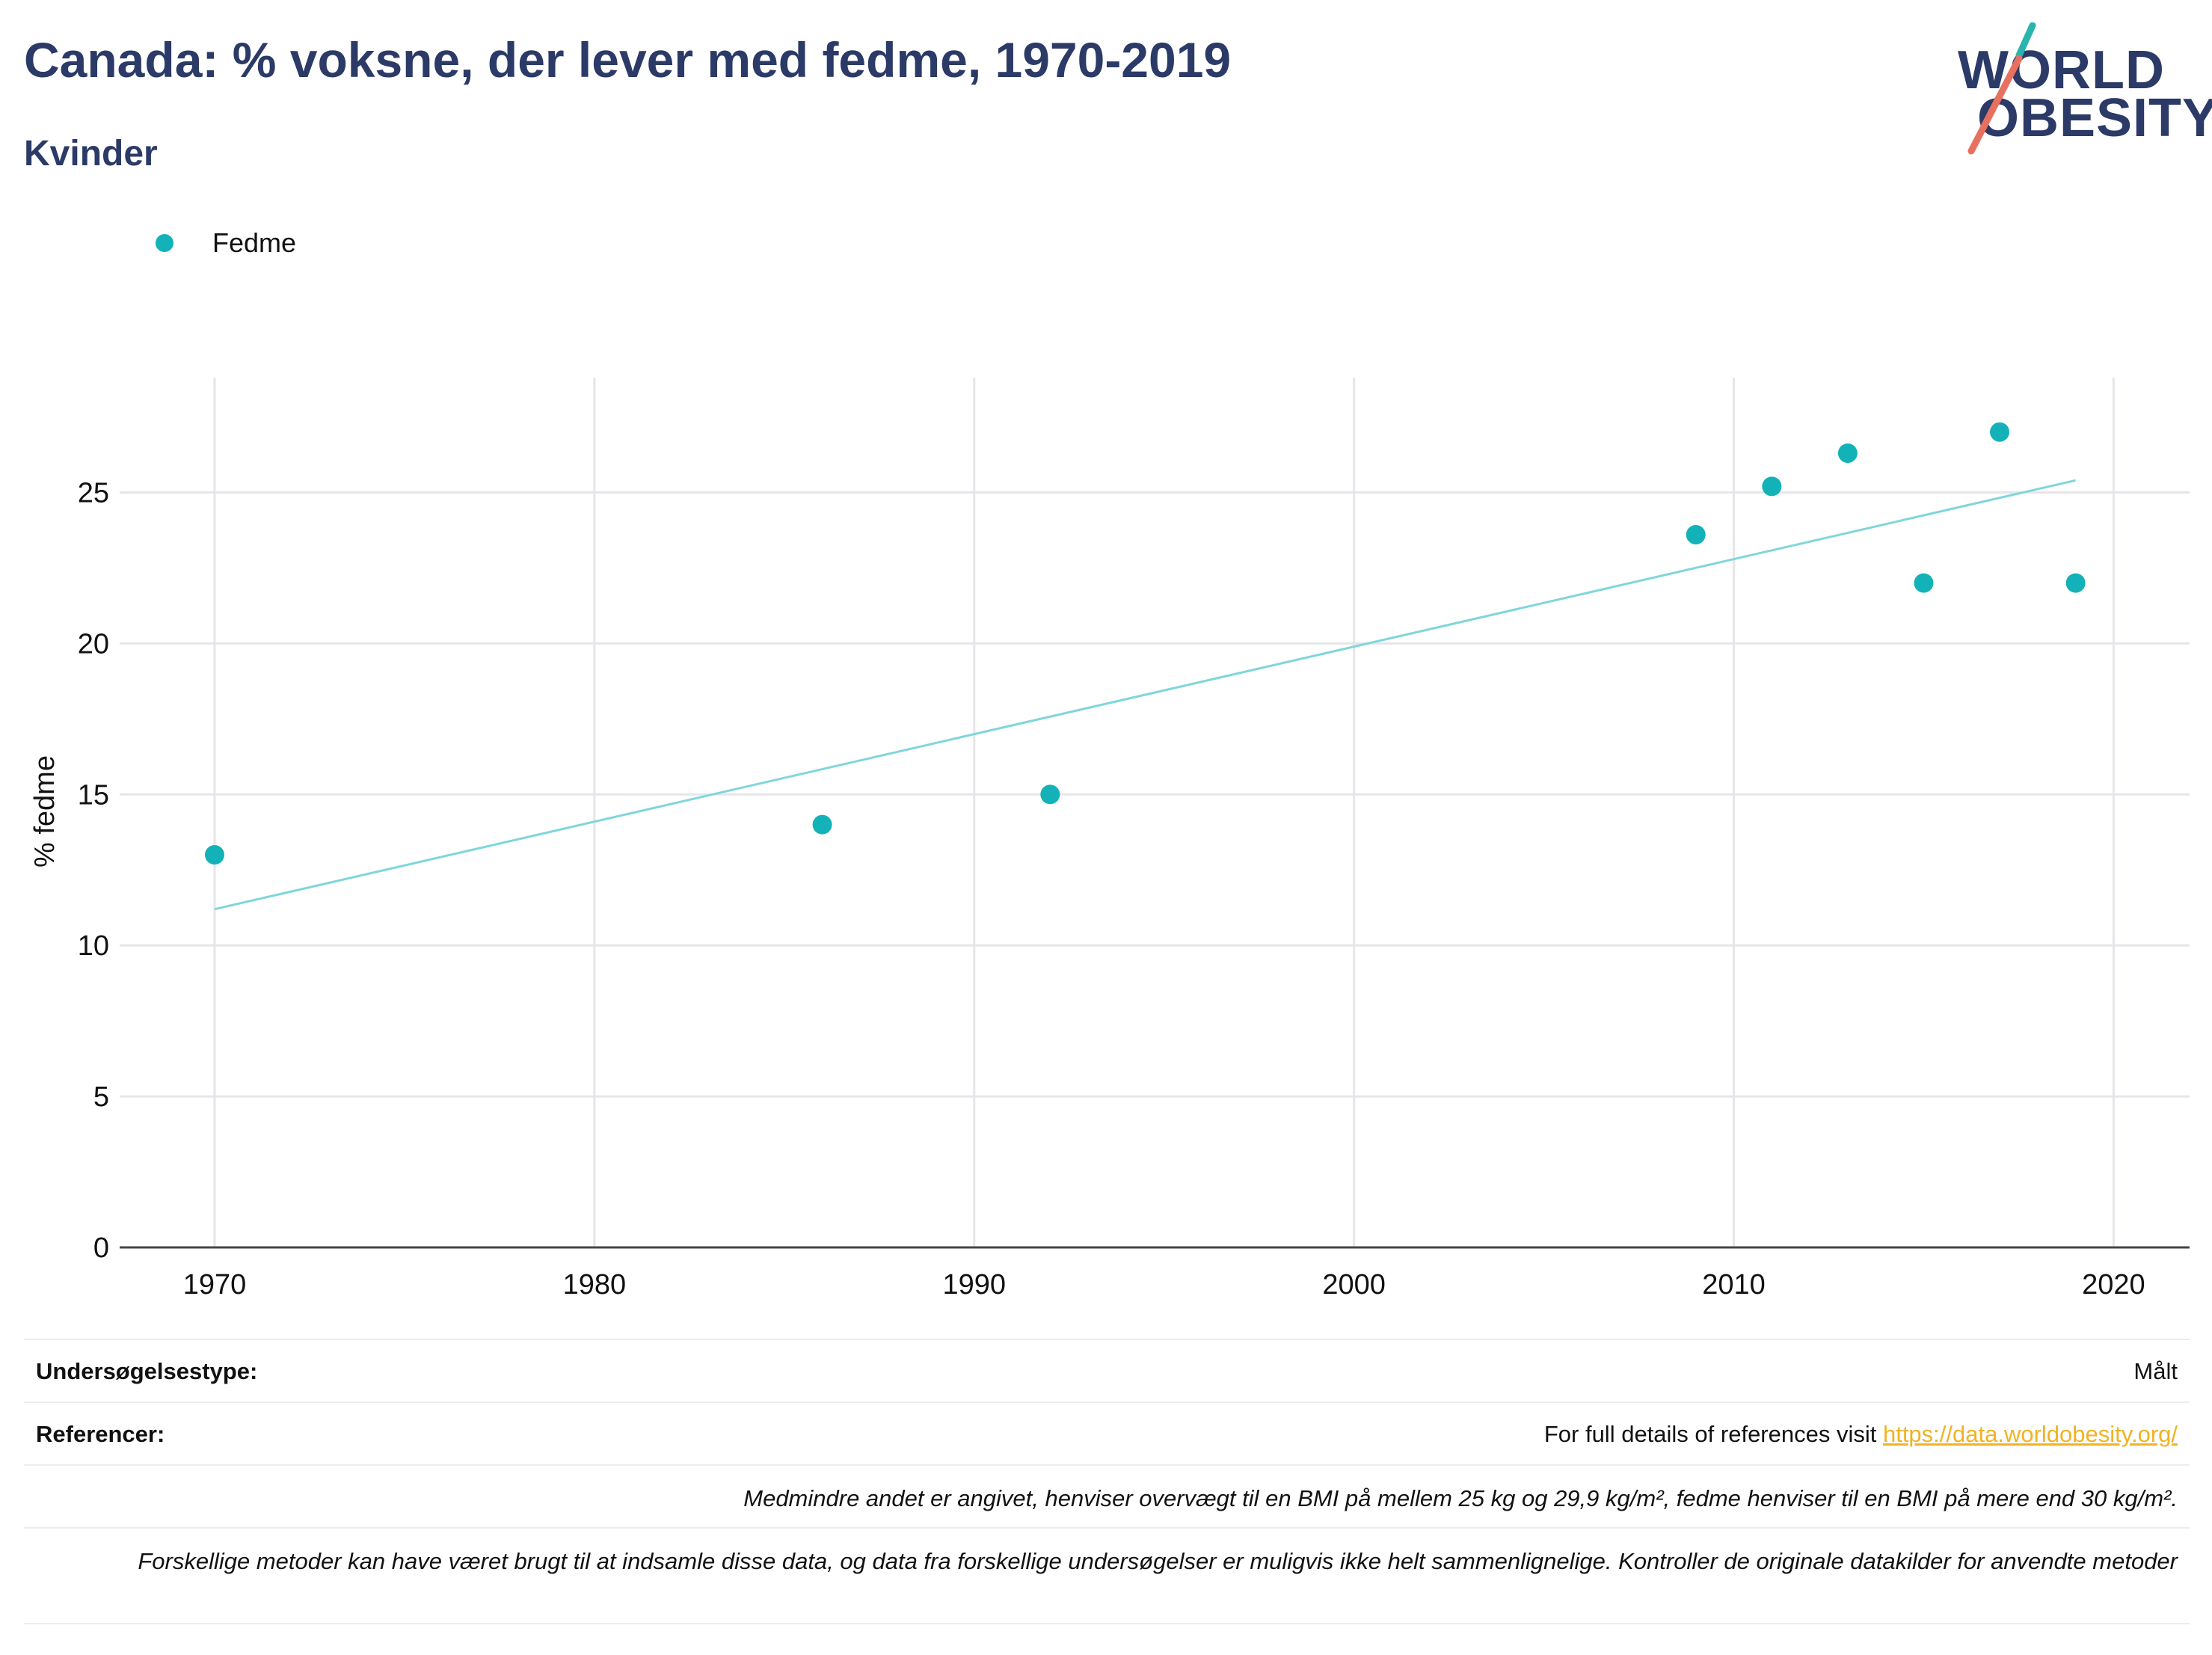 The height and width of the screenshot is (1655, 2212). I want to click on y-tick-label: 20, so click(93, 644).